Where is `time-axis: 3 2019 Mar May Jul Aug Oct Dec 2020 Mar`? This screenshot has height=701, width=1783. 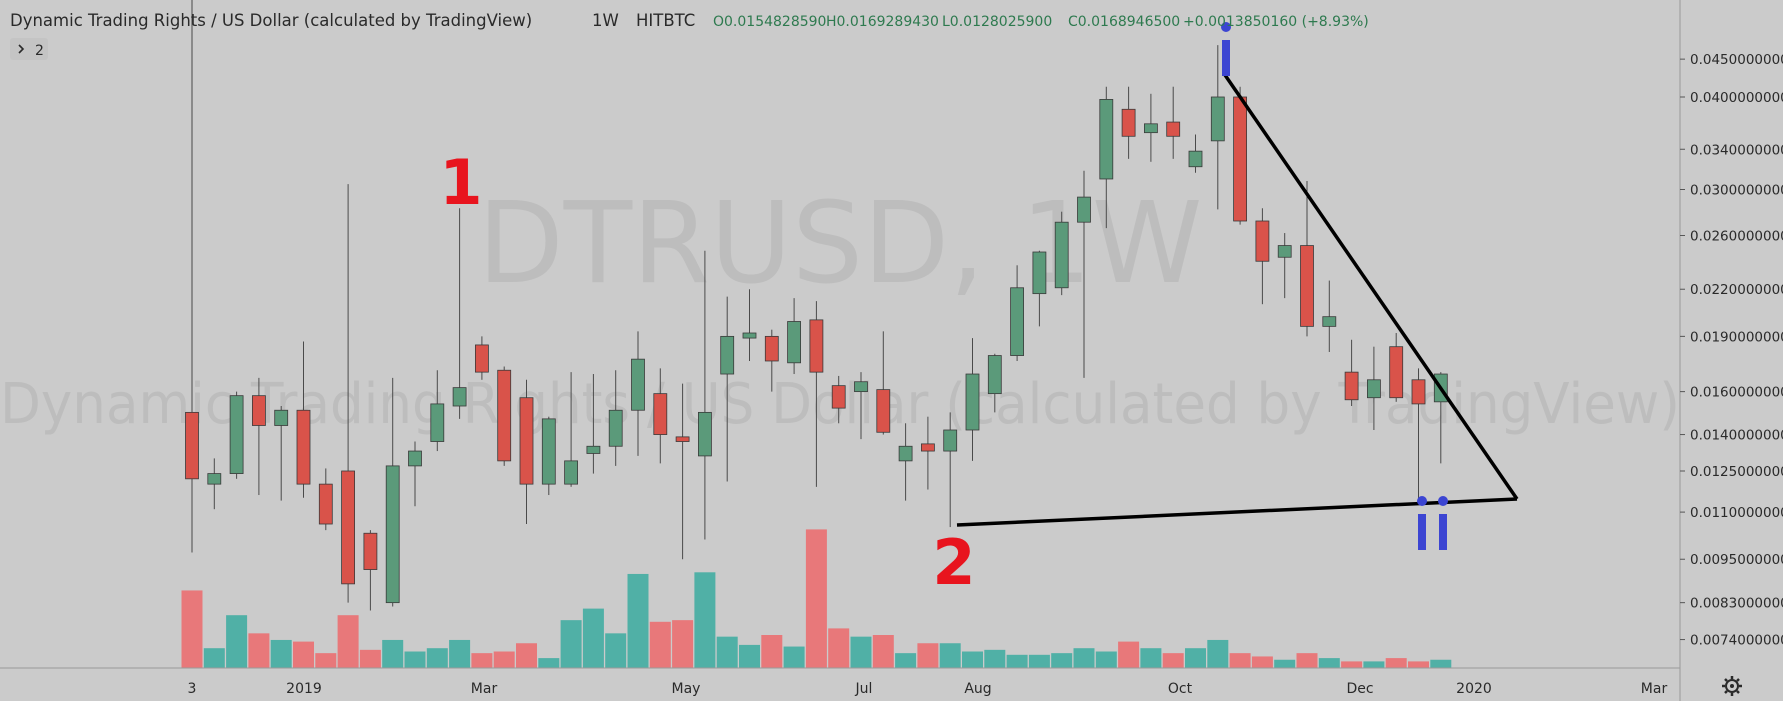 time-axis: 3 2019 Mar May Jul Aug Oct Dec 2020 Mar is located at coordinates (928, 689).